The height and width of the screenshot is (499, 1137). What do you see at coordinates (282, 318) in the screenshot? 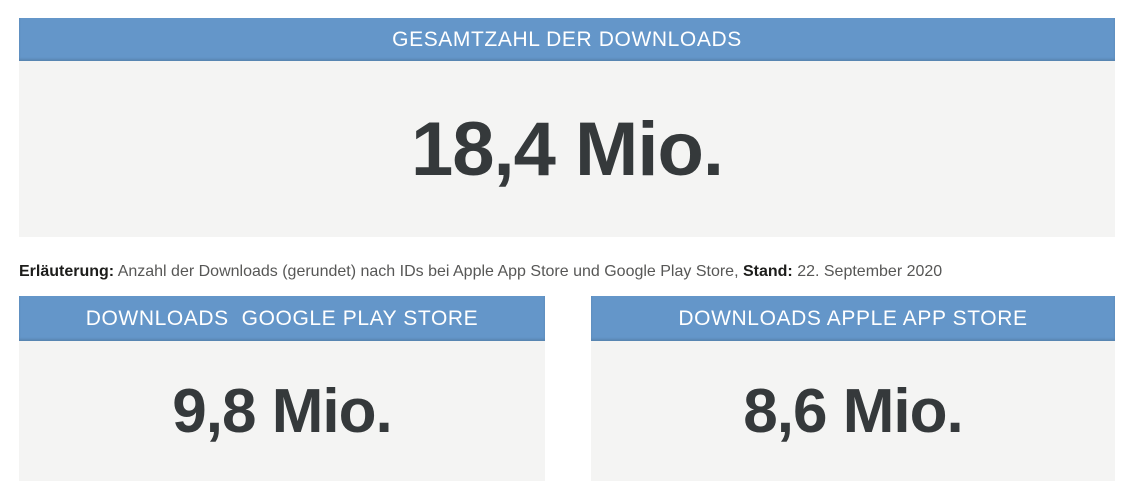
I see `google-play-downloads-header: DOWNLOADS GOOGLE PLAY STORE` at bounding box center [282, 318].